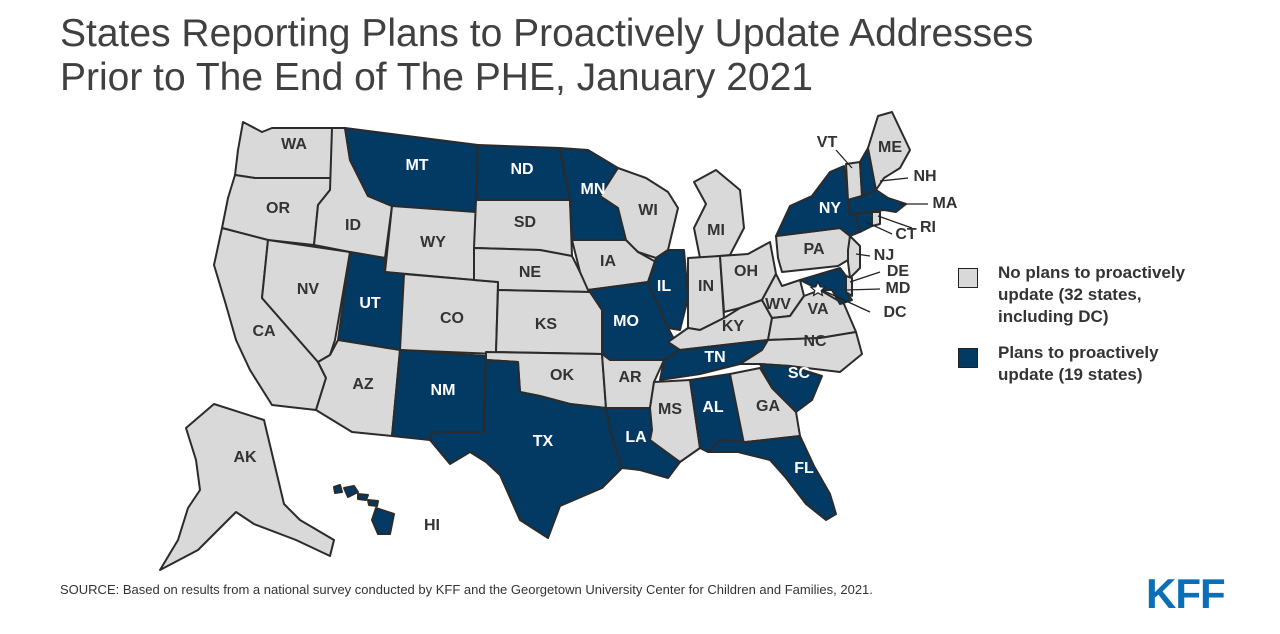 This screenshot has width=1280, height=634. Describe the element at coordinates (264, 331) in the screenshot. I see `label-ca: CA` at that location.